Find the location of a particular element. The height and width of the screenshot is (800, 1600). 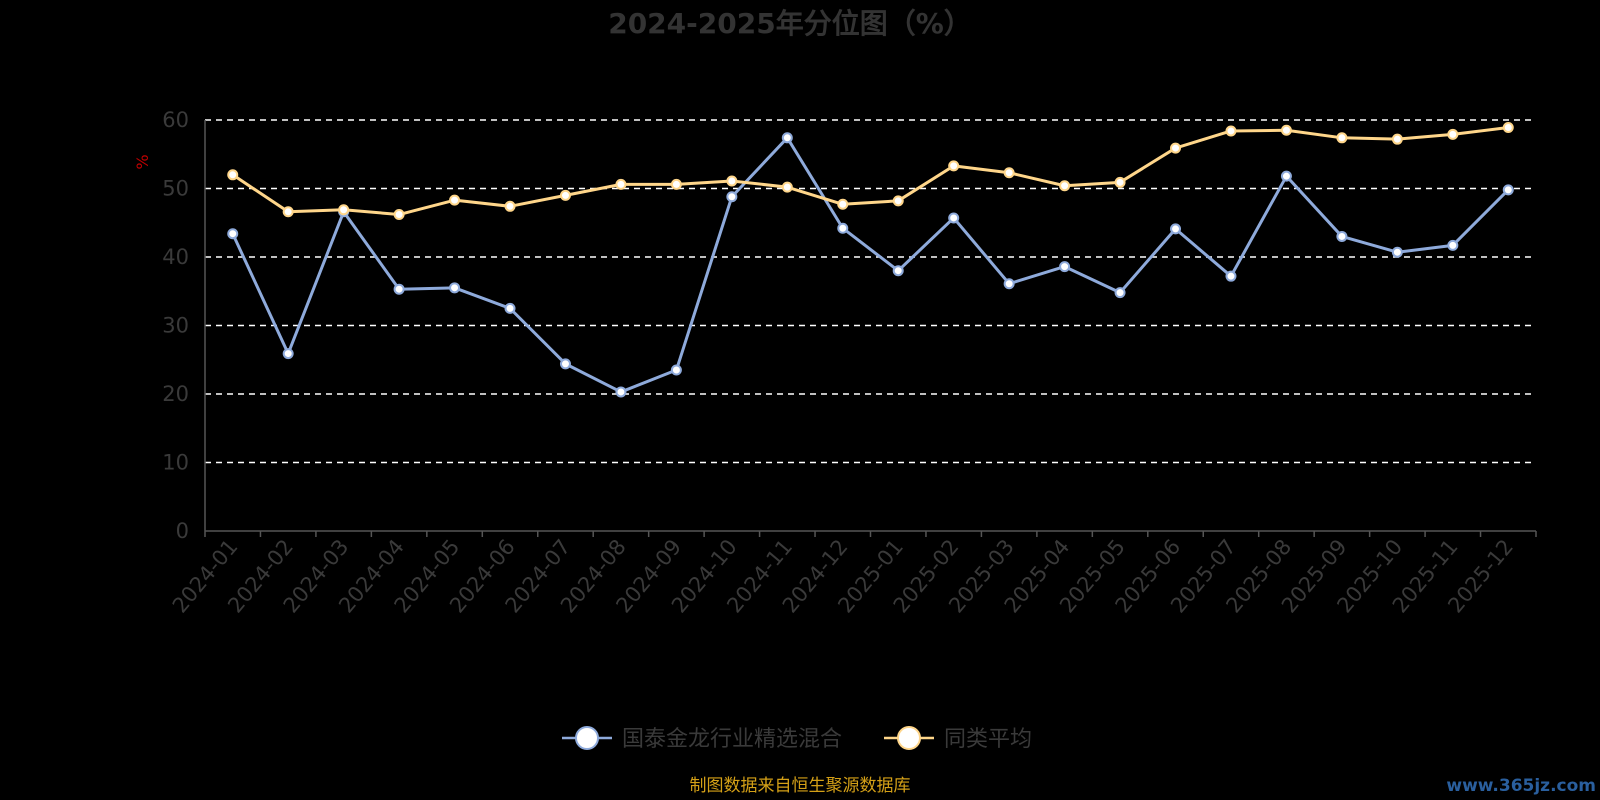

y-tick-label: 40 is located at coordinates (175, 257).